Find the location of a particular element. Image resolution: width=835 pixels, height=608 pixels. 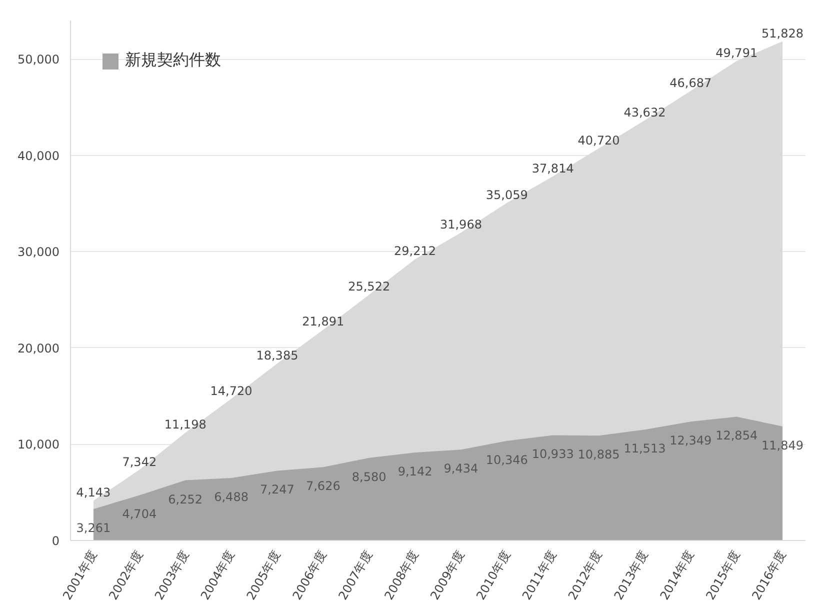

data-label: 35,059 is located at coordinates (507, 195).